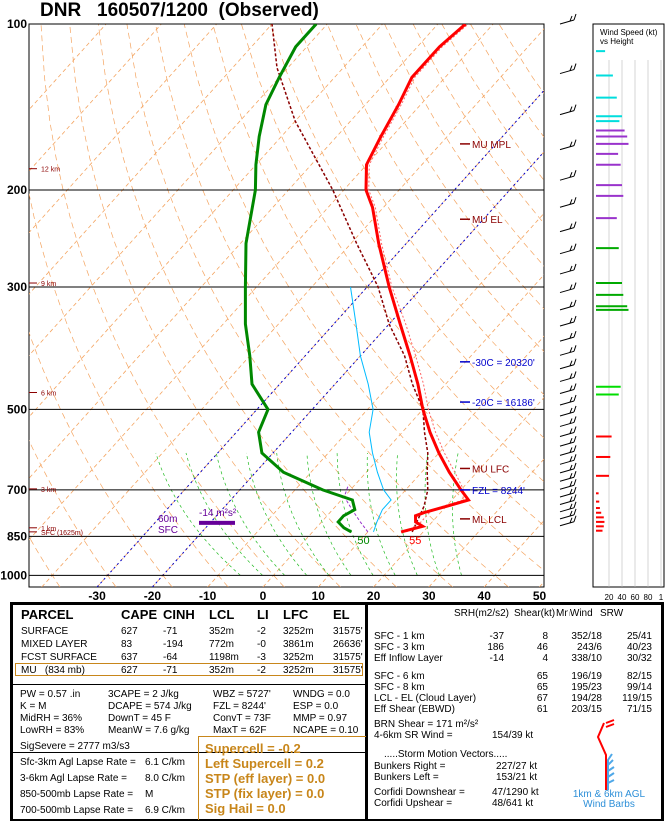 The width and height of the screenshot is (671, 825). Describe the element at coordinates (341, 614) in the screenshot. I see `parcel-header: EL` at that location.